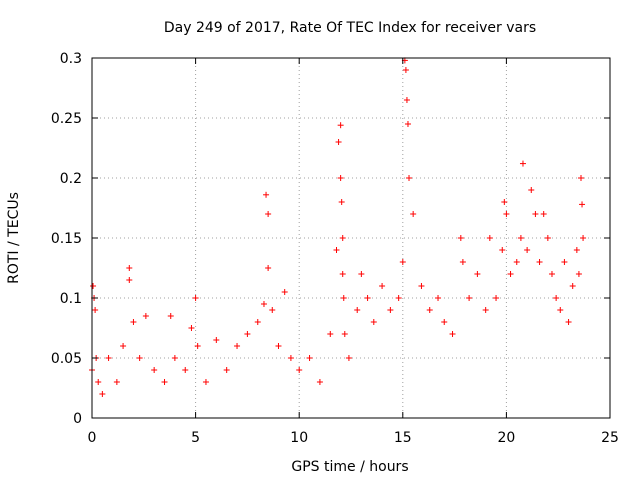 This screenshot has width=640, height=480. Describe the element at coordinates (66, 239) in the screenshot. I see `y-tick-labels: 0 0.05 0.1 0.15 0.2 0.25 0.3` at that location.